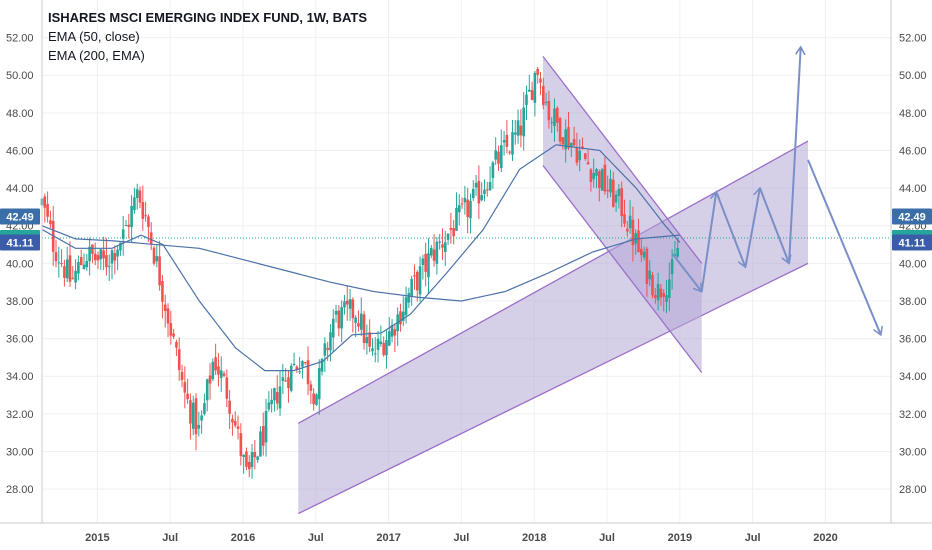 The height and width of the screenshot is (550, 932). What do you see at coordinates (912, 216) in the screenshot?
I see `price-badge-right` at bounding box center [912, 216].